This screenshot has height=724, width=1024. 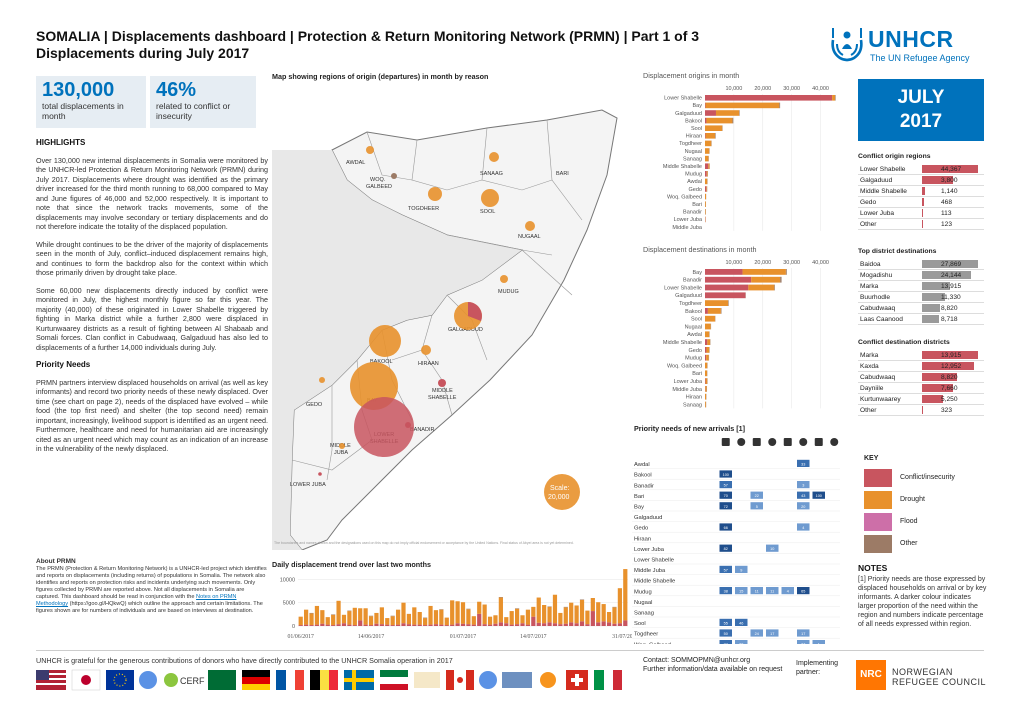 What do you see at coordinates (176, 90) in the screenshot?
I see `kpi-conflict-value: 46%` at bounding box center [176, 90].